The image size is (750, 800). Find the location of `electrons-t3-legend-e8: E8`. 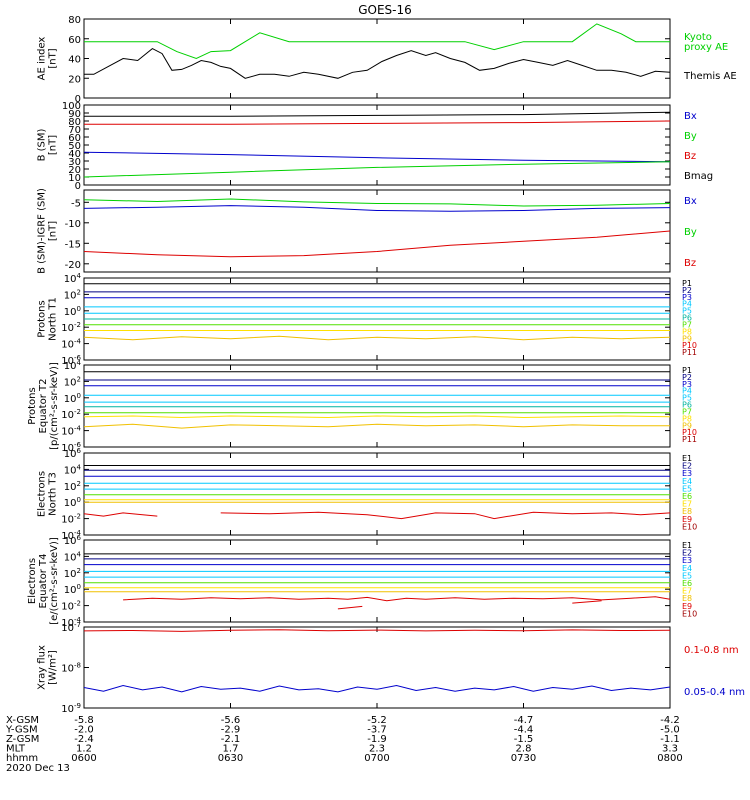

electrons-t3-legend-e8: E8 is located at coordinates (687, 511).